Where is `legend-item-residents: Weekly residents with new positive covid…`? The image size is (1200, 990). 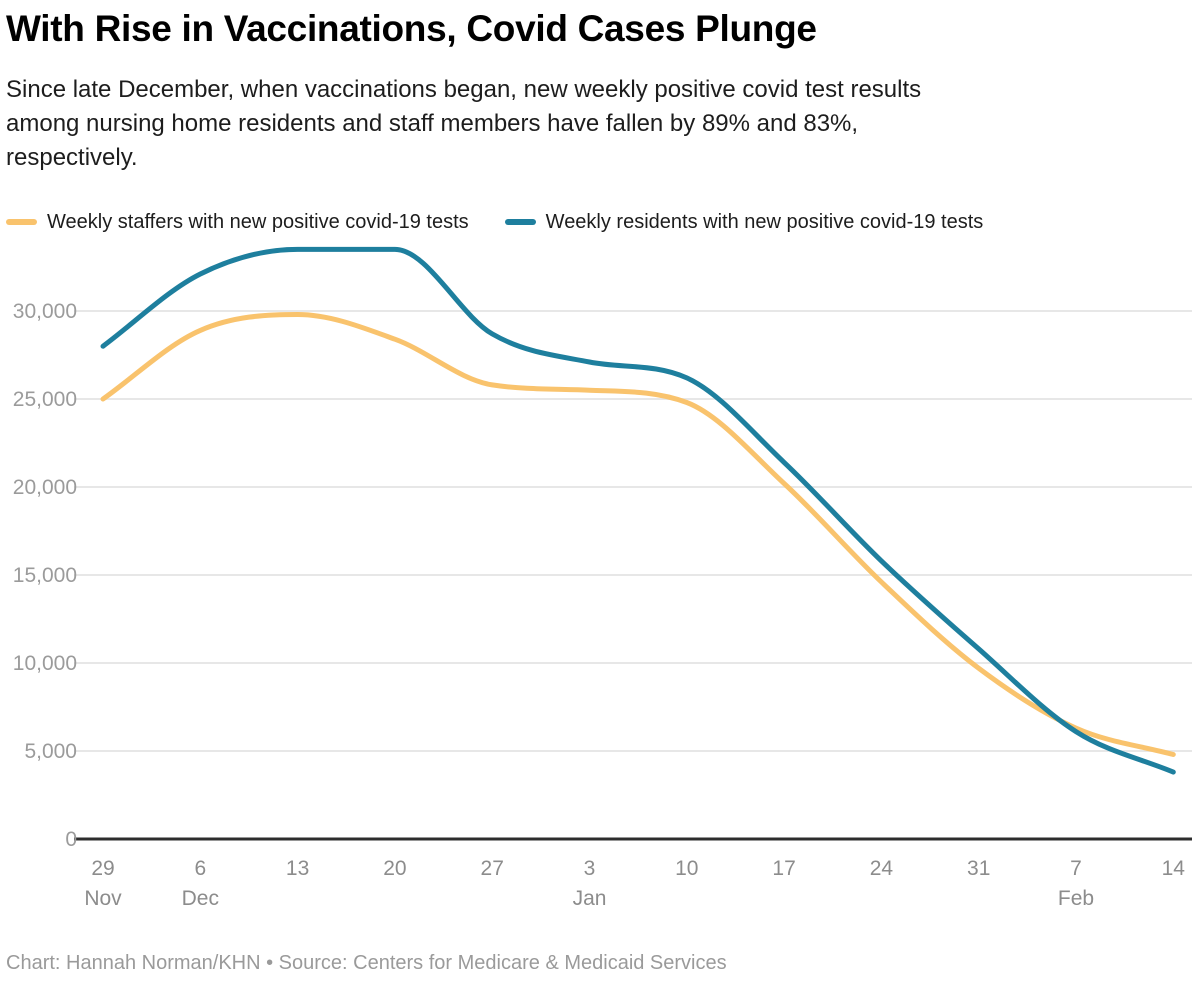 legend-item-residents: Weekly residents with new positive covid… is located at coordinates (744, 222).